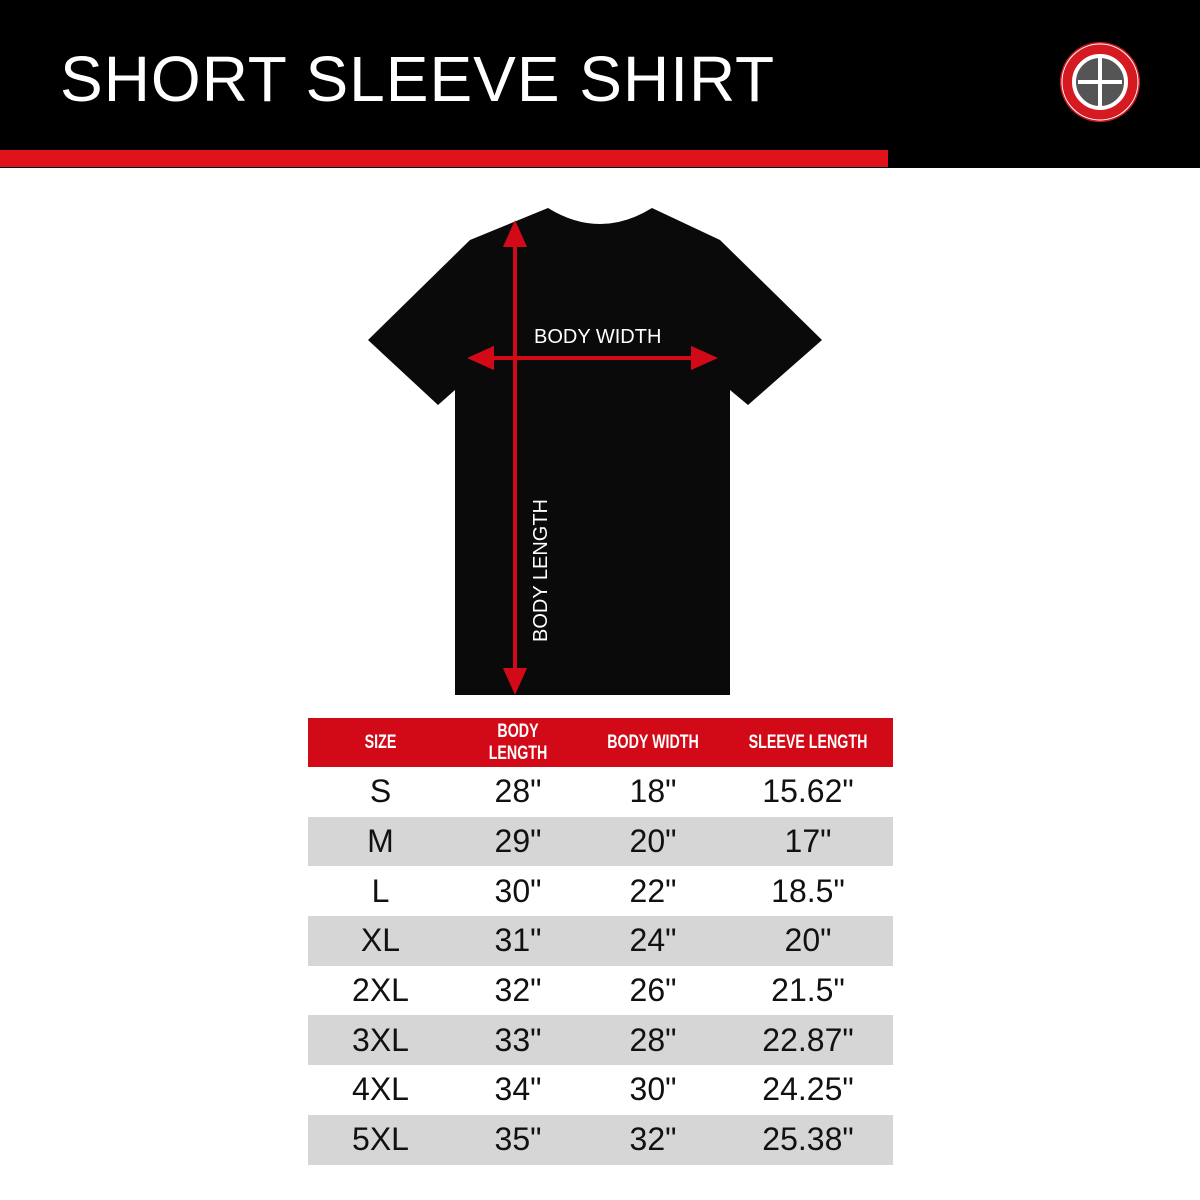 The height and width of the screenshot is (1200, 1200). Describe the element at coordinates (600, 1139) in the screenshot. I see `table-row: 5XL 35" 32" 25.38"` at that location.